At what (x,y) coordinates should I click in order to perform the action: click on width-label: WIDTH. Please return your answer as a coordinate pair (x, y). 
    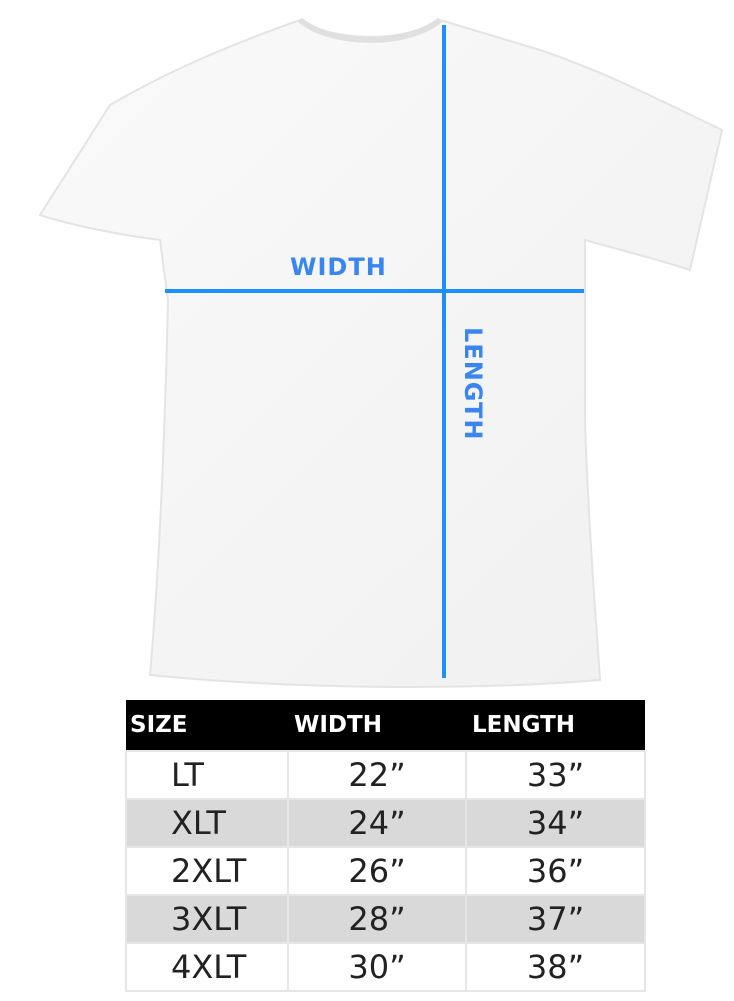
    Looking at the image, I should click on (338, 267).